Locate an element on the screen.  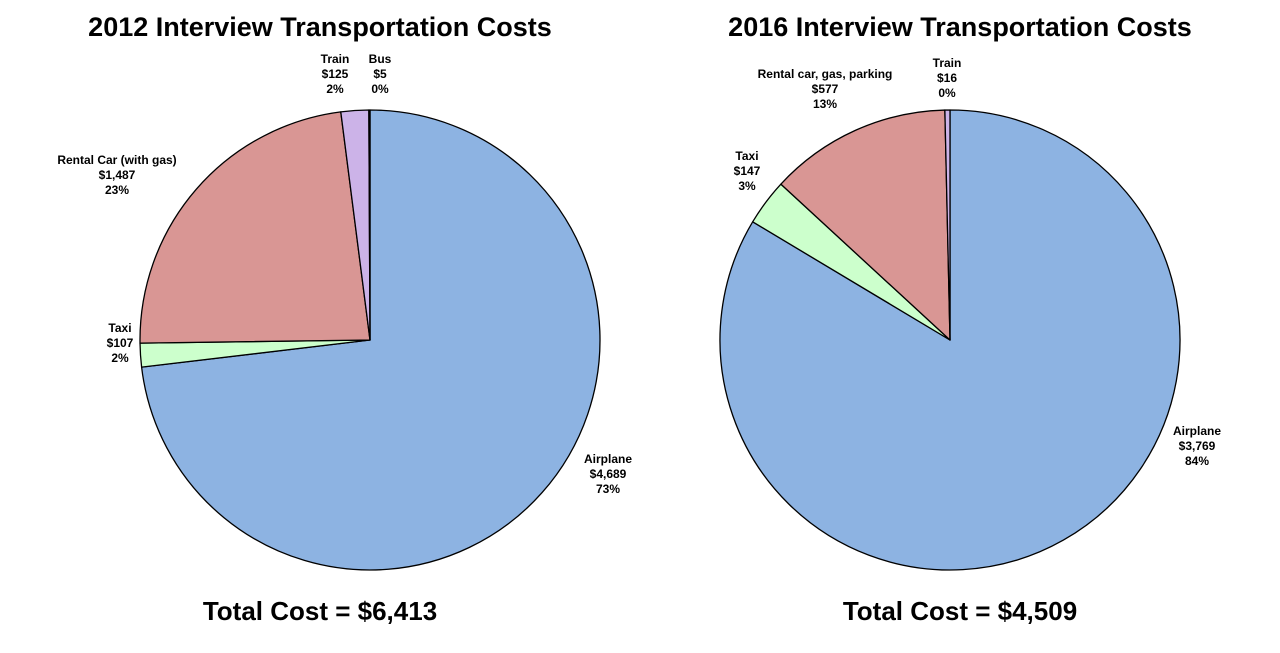
slice-label-value: $3,769 is located at coordinates (1197, 446).